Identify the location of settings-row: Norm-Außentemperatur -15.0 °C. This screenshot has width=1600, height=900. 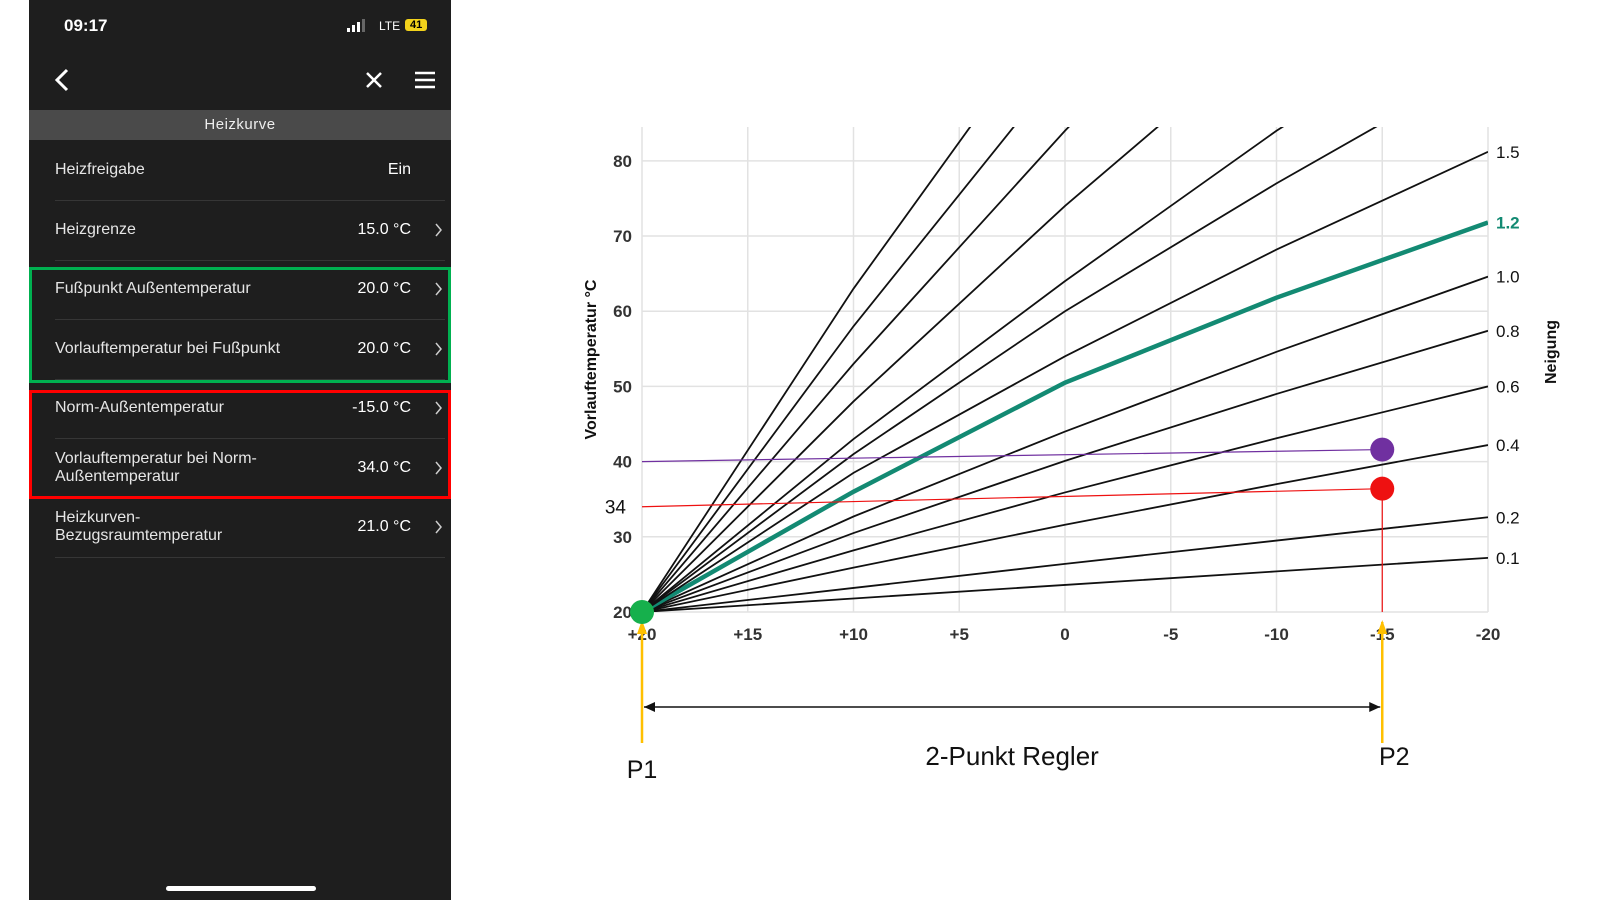
(250, 408).